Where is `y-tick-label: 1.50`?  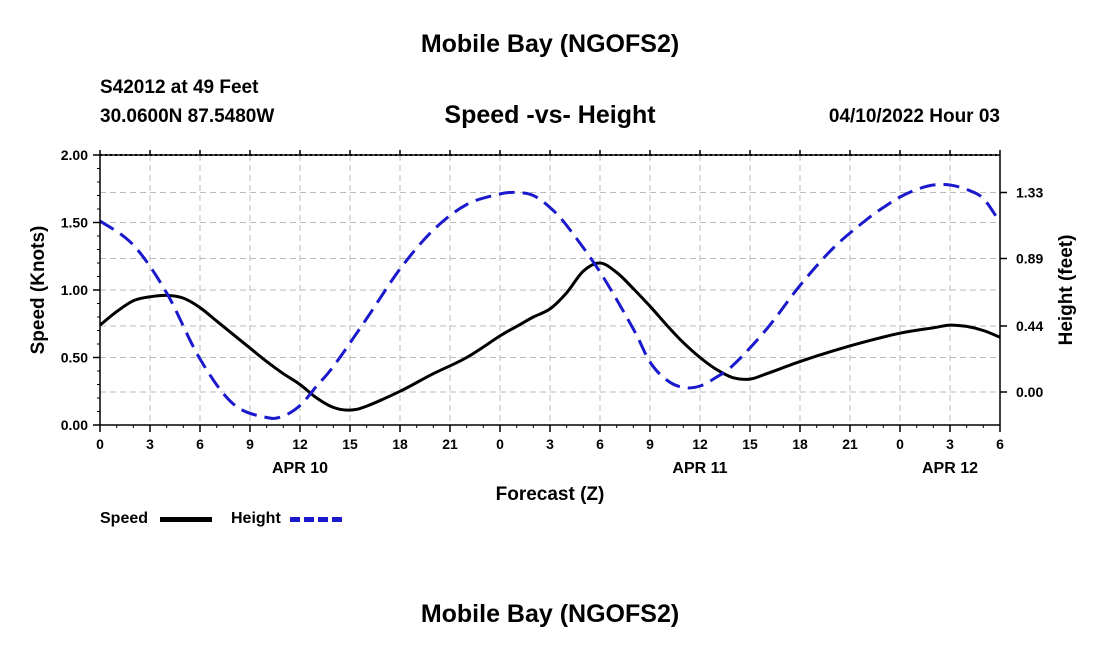 y-tick-label: 1.50 is located at coordinates (74, 223).